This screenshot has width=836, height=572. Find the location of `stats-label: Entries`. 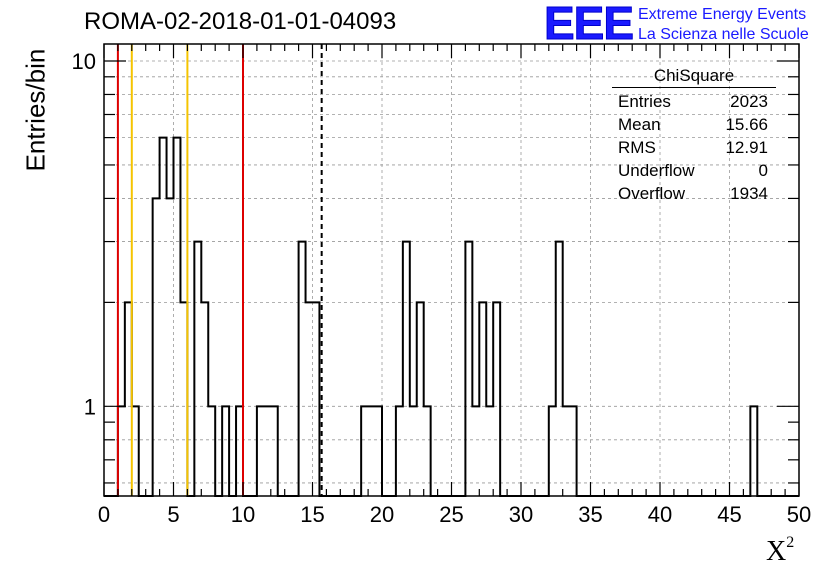

stats-label: Entries is located at coordinates (644, 101).